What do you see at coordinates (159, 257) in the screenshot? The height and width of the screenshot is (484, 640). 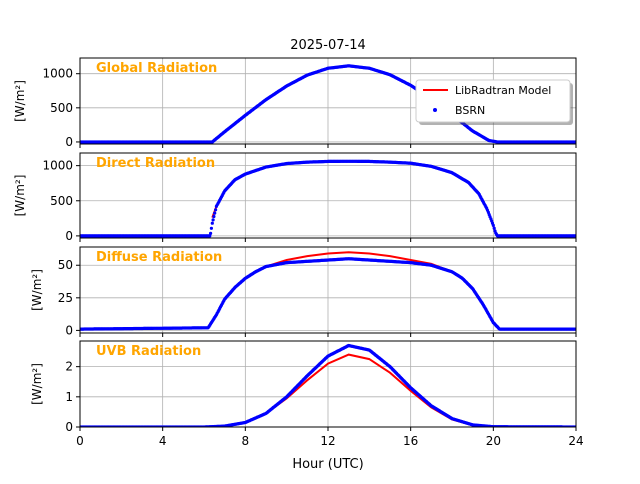 I see `panel-title: Diffuse Radiation` at bounding box center [159, 257].